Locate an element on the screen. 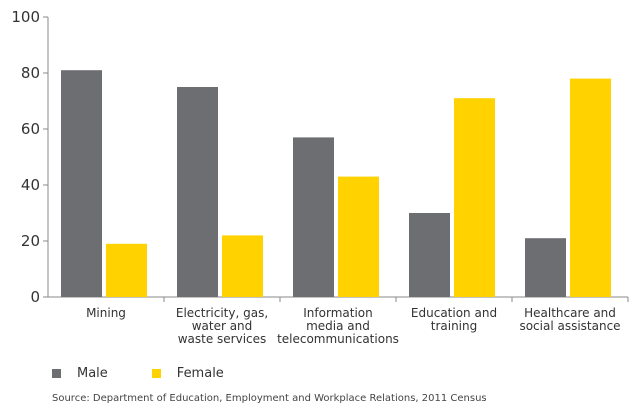 This screenshot has width=641, height=407. legend-swatch-male is located at coordinates (56, 373).